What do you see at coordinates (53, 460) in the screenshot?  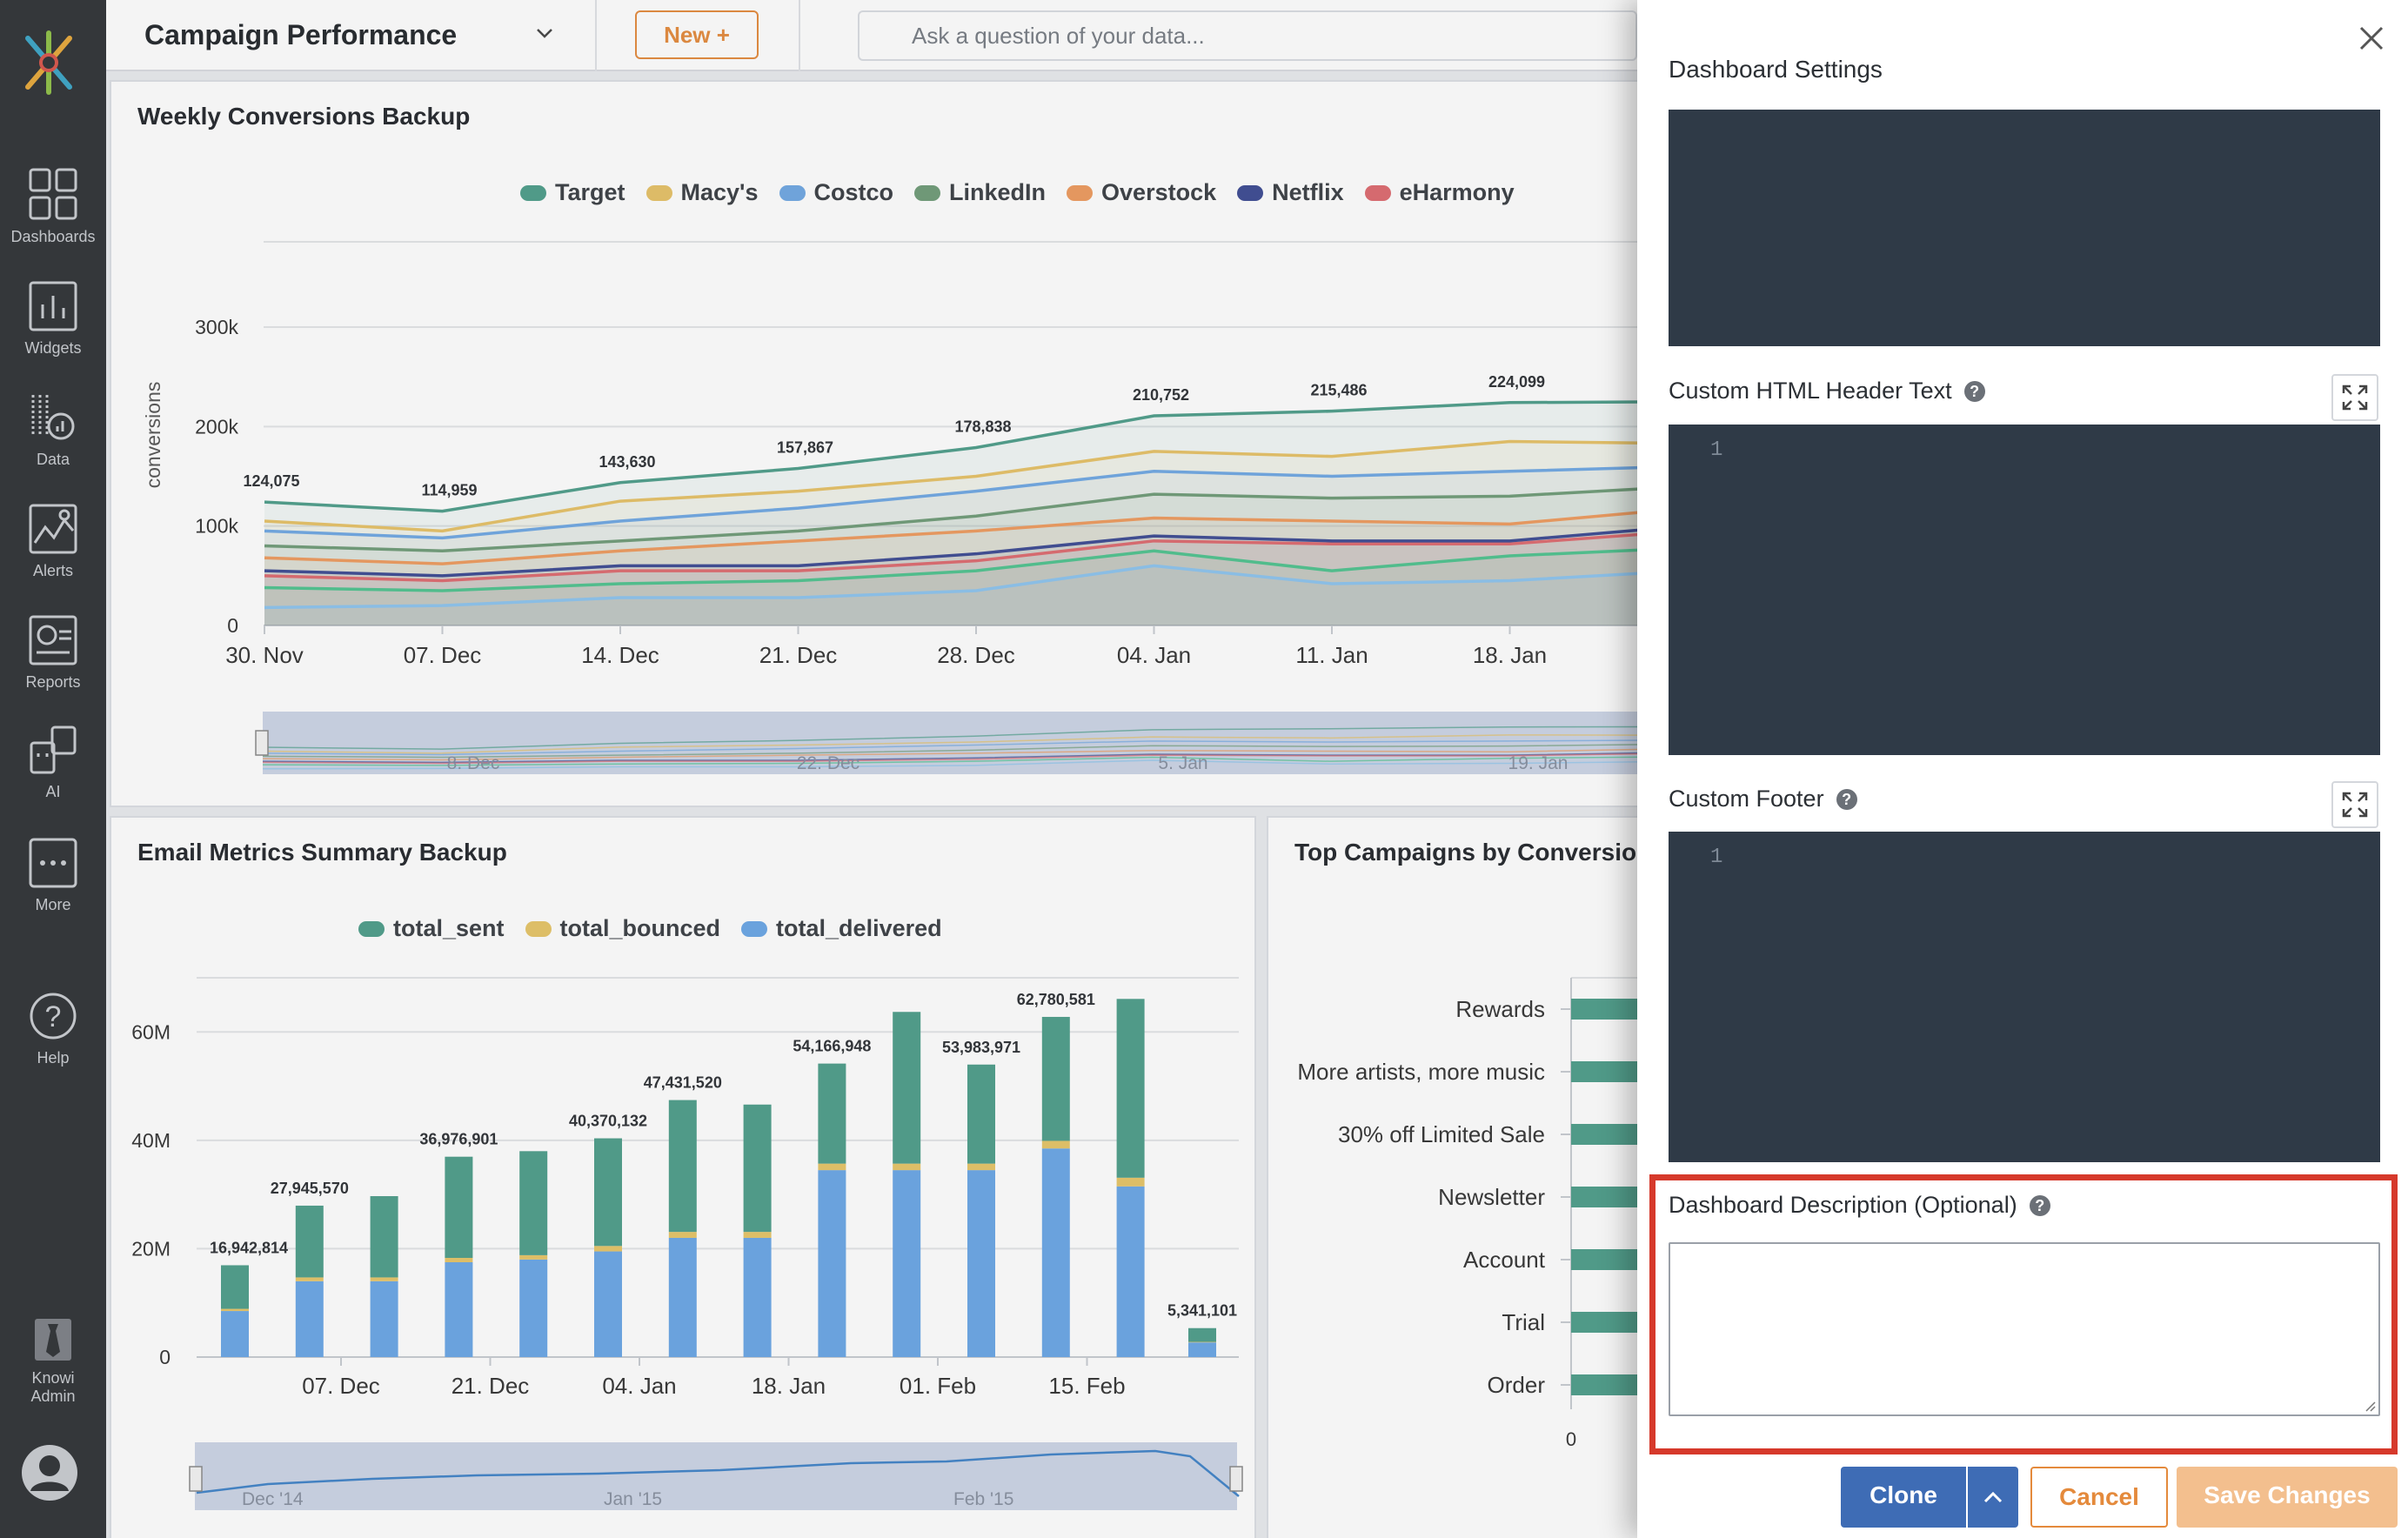 I see `sidebar-item-label: Data` at bounding box center [53, 460].